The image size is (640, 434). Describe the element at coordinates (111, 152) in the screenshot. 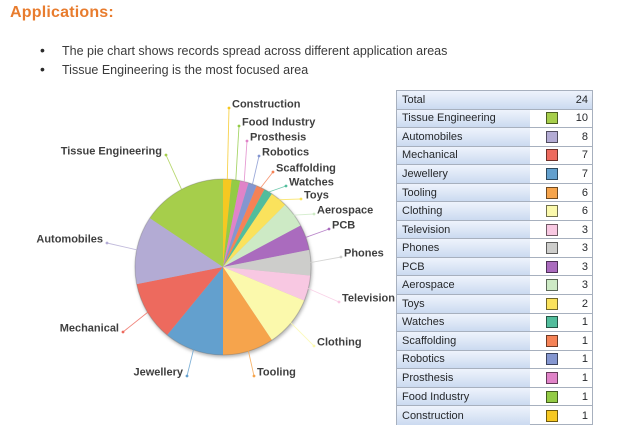

I see `pie-slice-label: Tissue Engineering` at that location.